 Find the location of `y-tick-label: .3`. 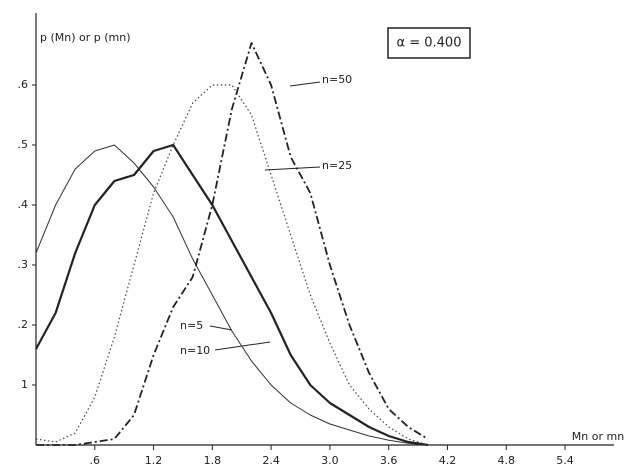

y-tick-label: .3 is located at coordinates (23, 264).